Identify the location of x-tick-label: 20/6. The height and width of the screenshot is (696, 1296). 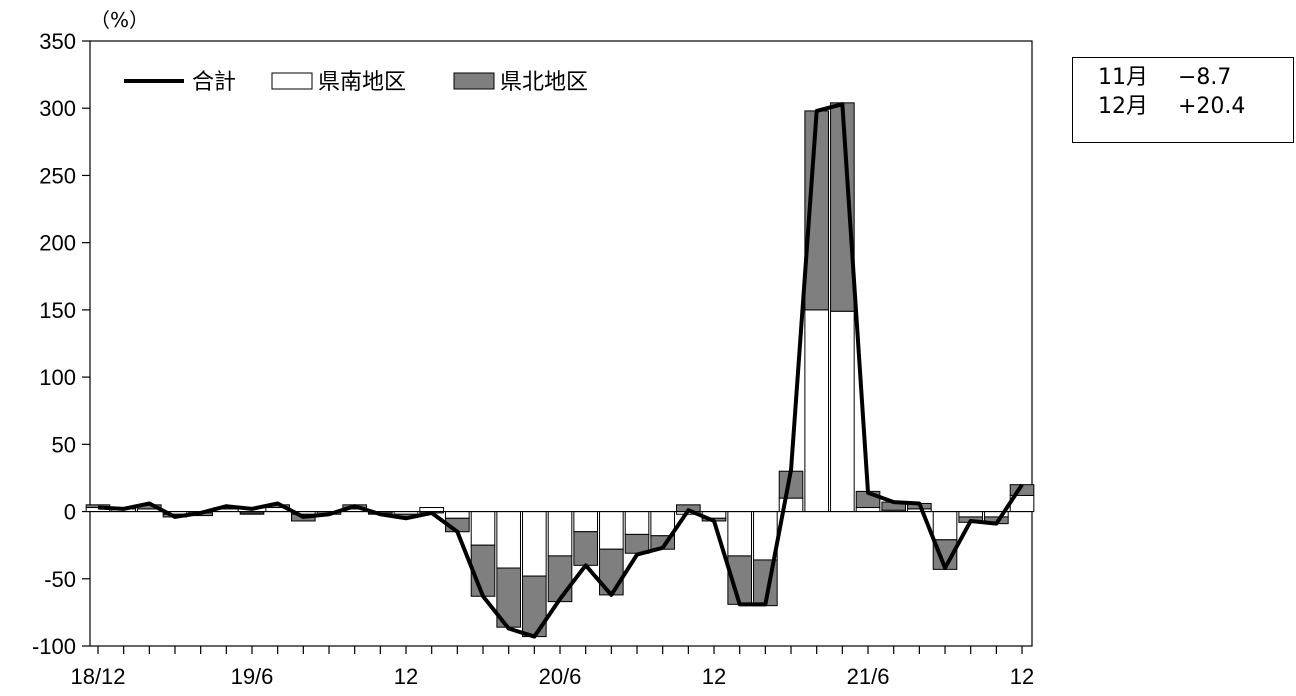
(560, 676).